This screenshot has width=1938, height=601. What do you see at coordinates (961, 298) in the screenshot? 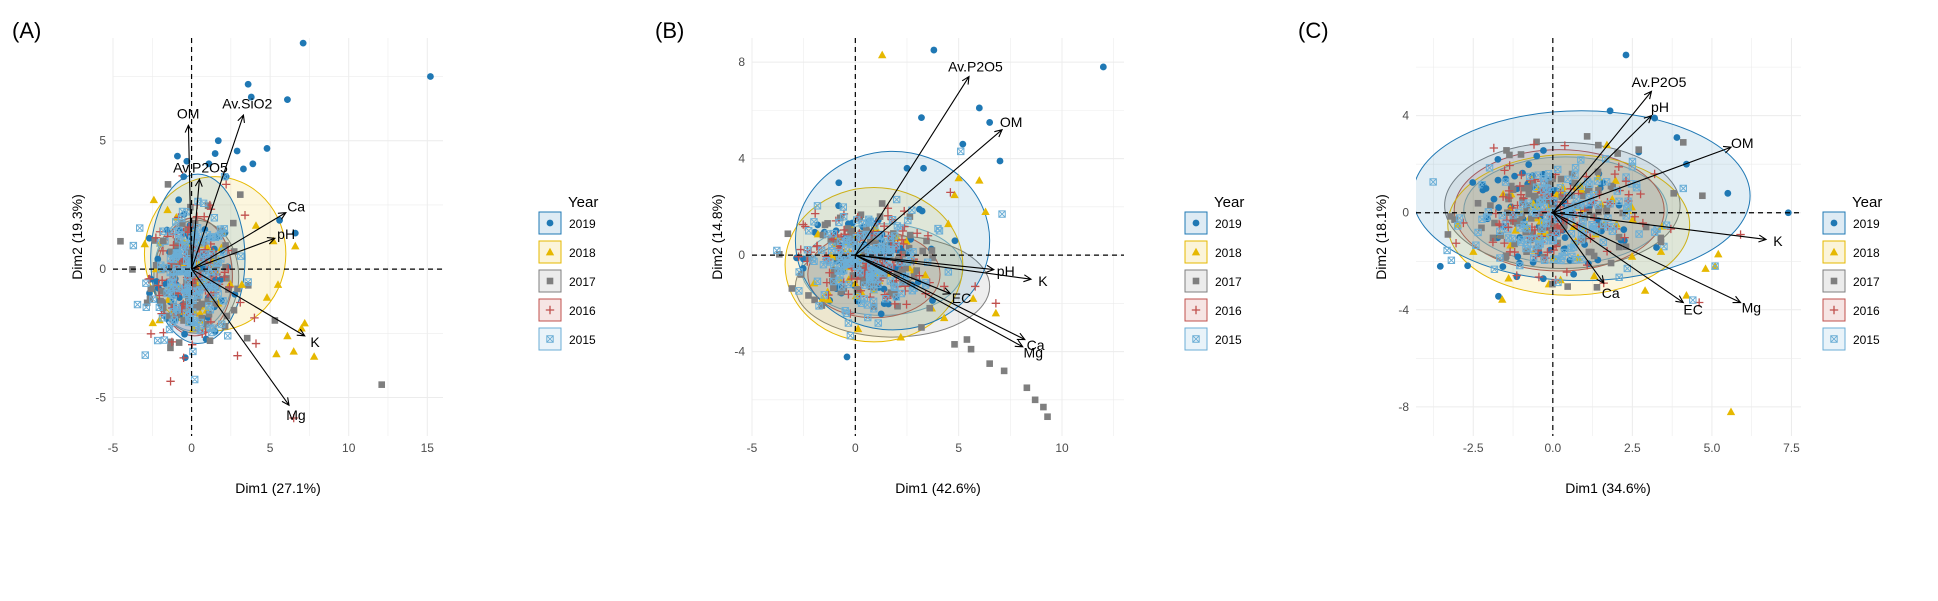
I see `vector-label: EC` at bounding box center [961, 298].